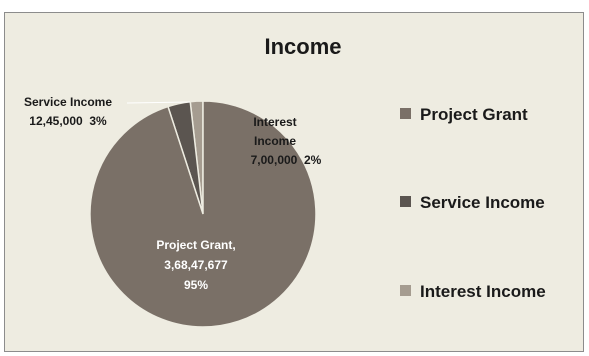  What do you see at coordinates (274, 122) in the screenshot?
I see `data-label-interest-name-1: Interest` at bounding box center [274, 122].